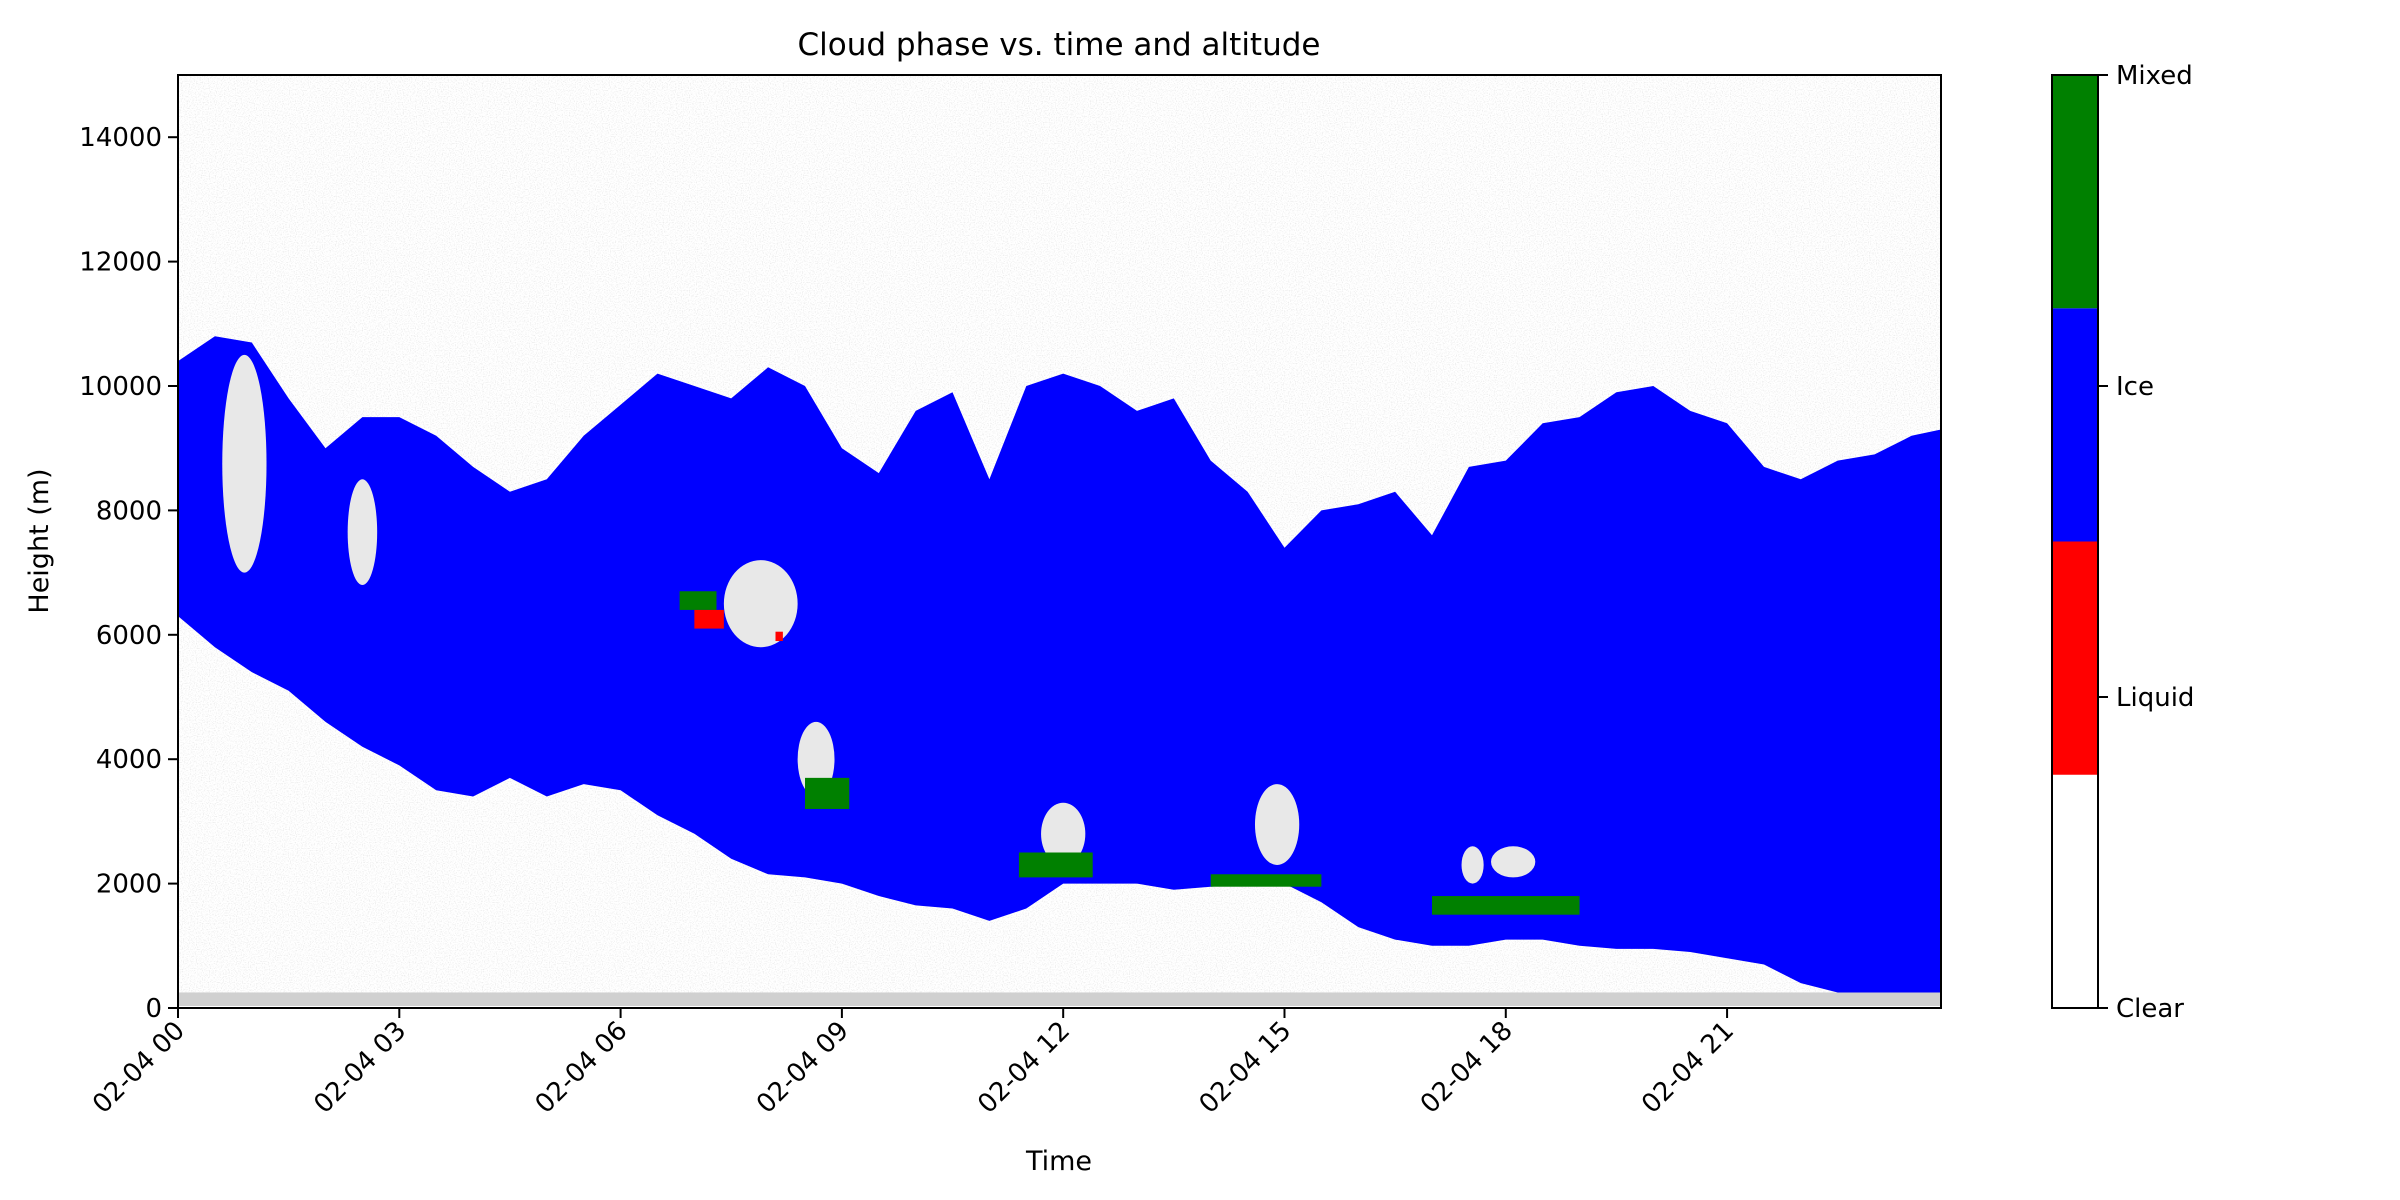 This screenshot has height=1200, width=2400. Describe the element at coordinates (2154, 76) in the screenshot. I see `colorbar-label: Mixed` at that location.